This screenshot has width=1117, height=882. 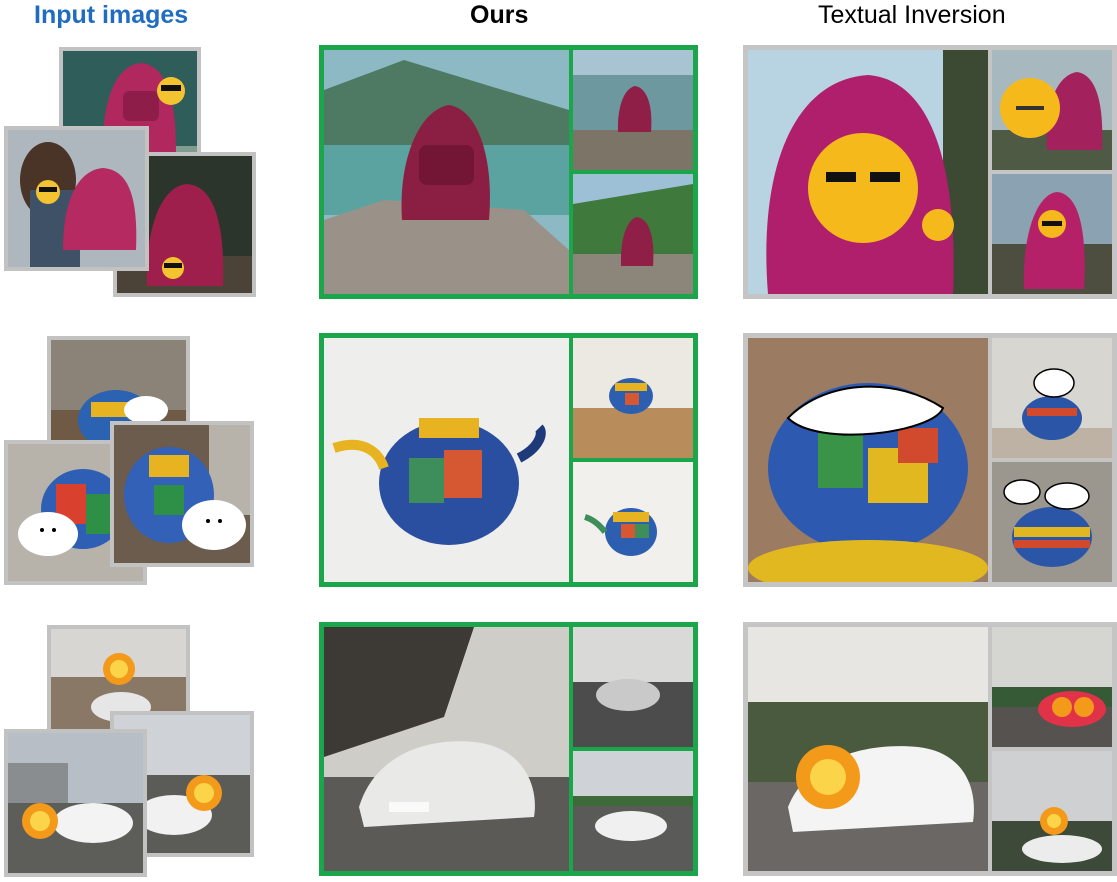 I want to click on ours-car-grid, so click(x=508, y=749).